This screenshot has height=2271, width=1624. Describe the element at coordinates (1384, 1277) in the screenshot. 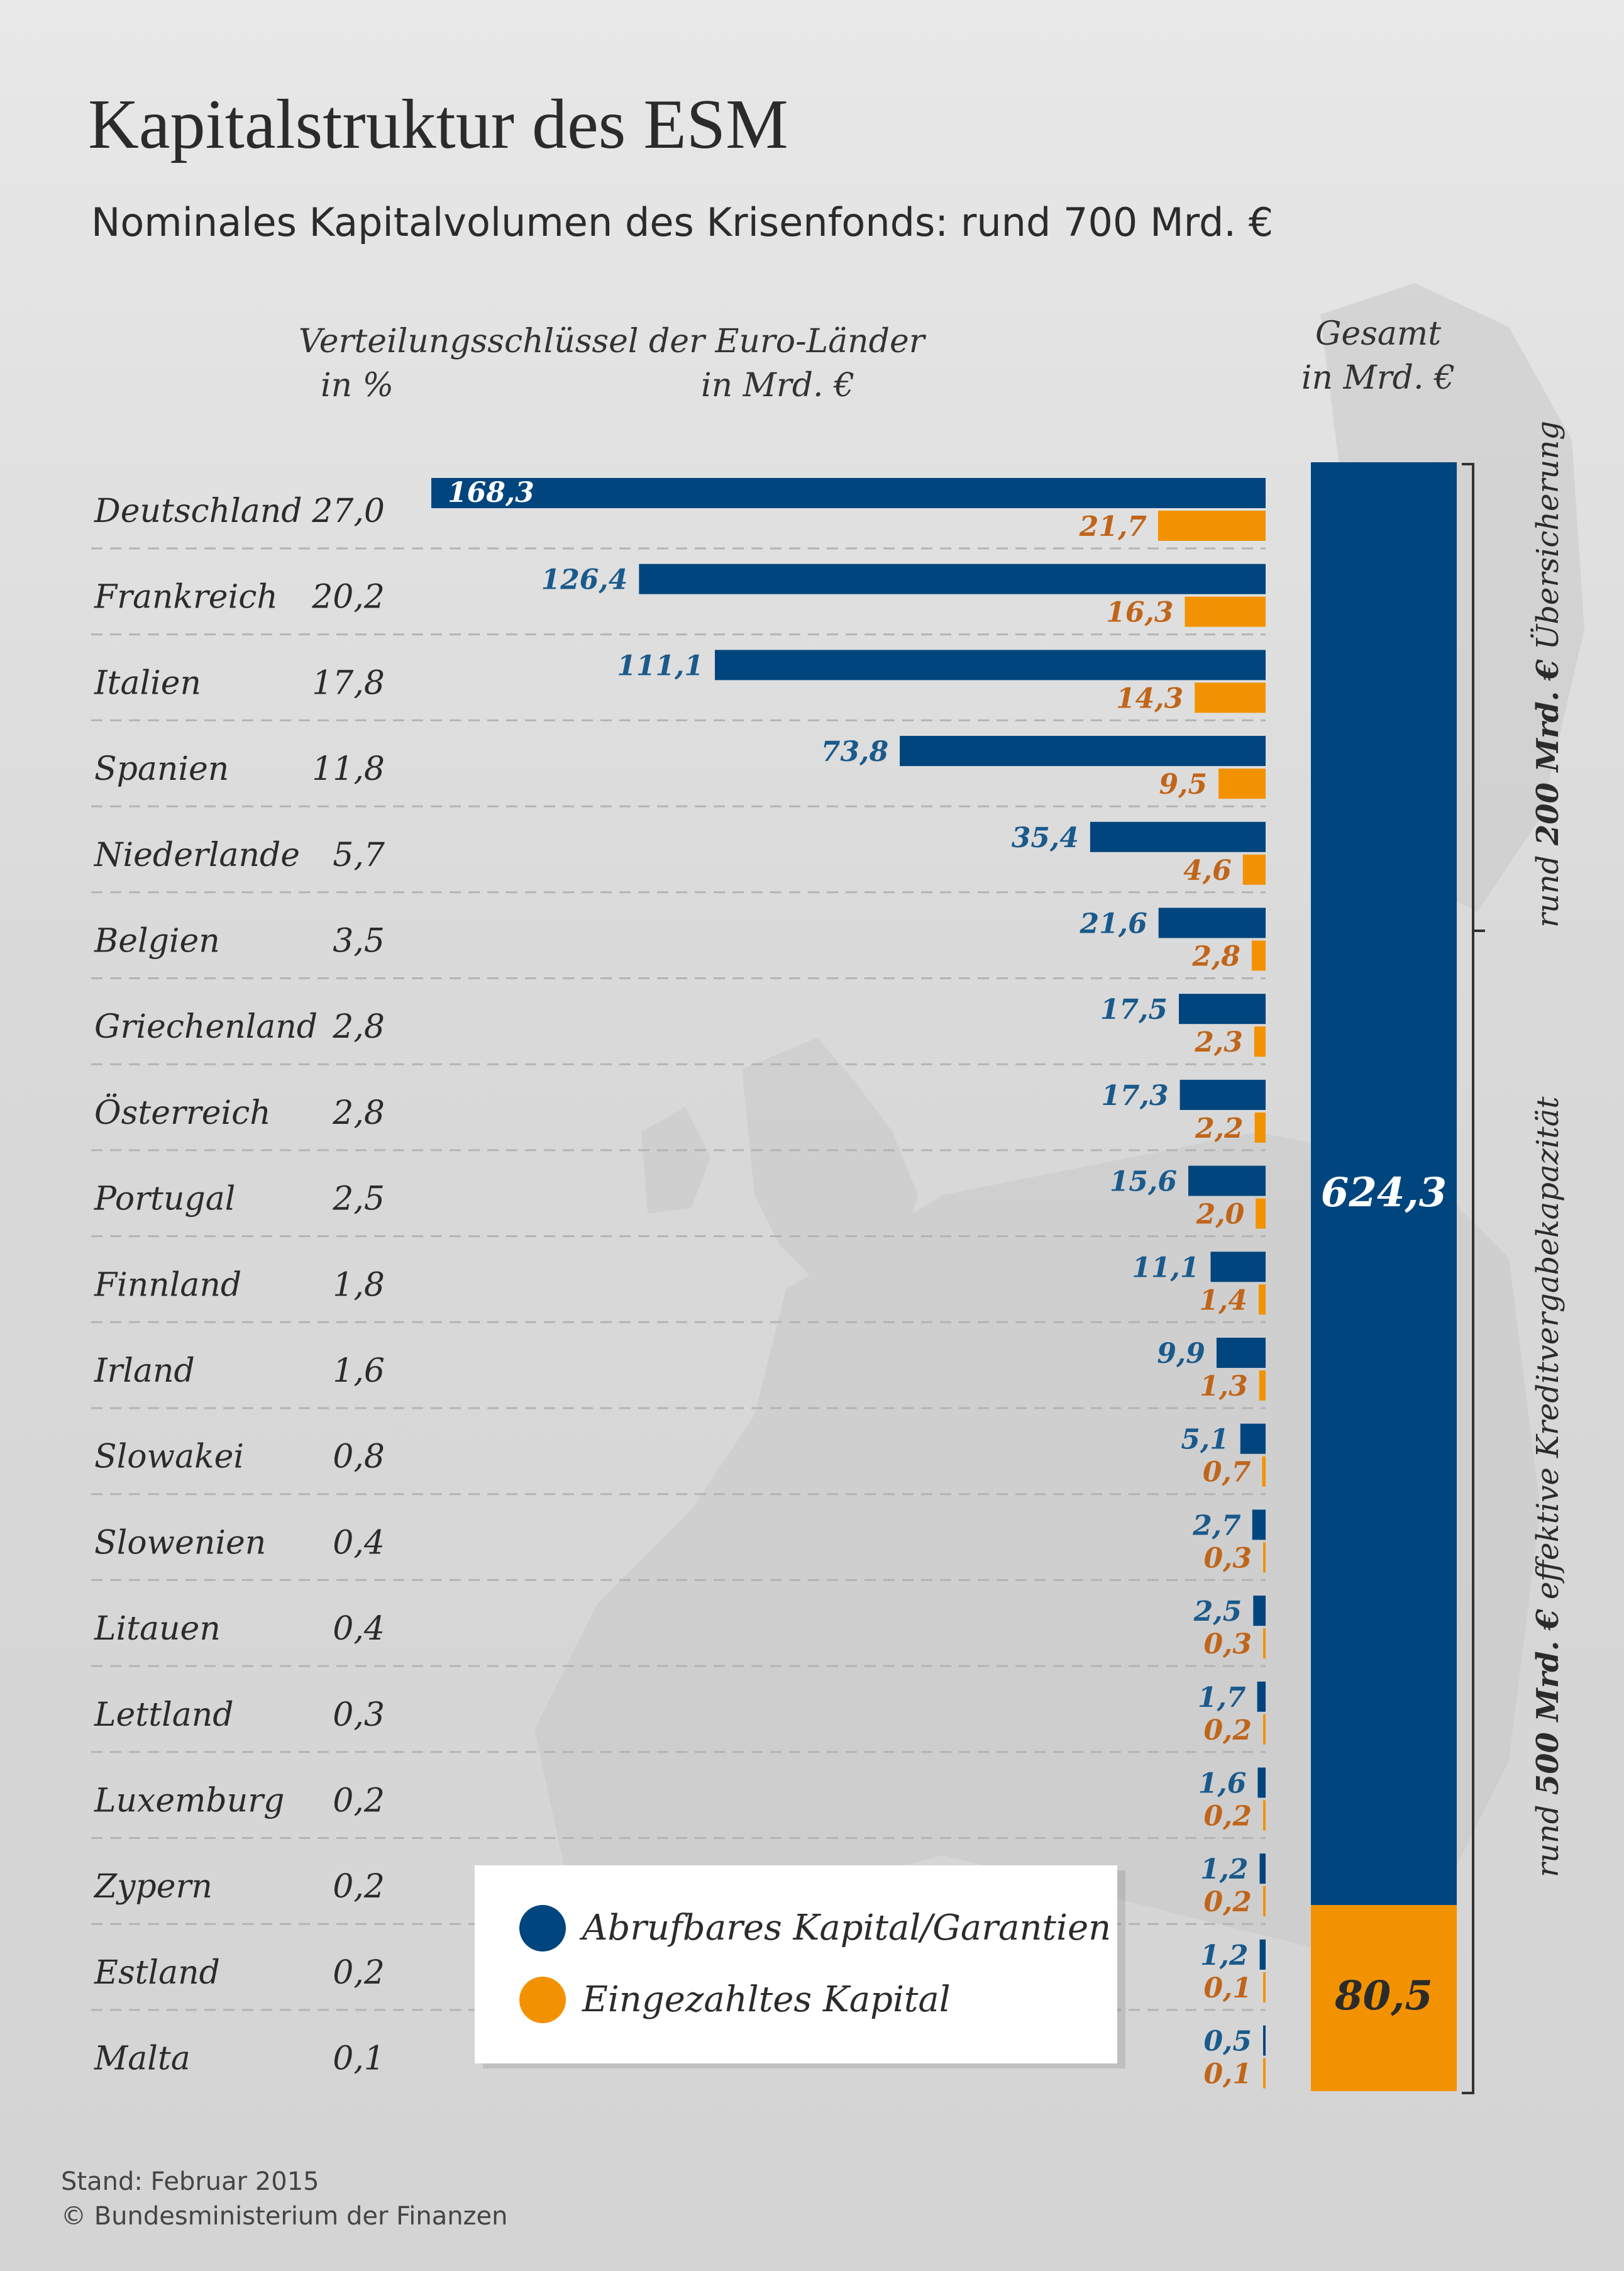

I see `total-bar: 624,3 80,5` at that location.